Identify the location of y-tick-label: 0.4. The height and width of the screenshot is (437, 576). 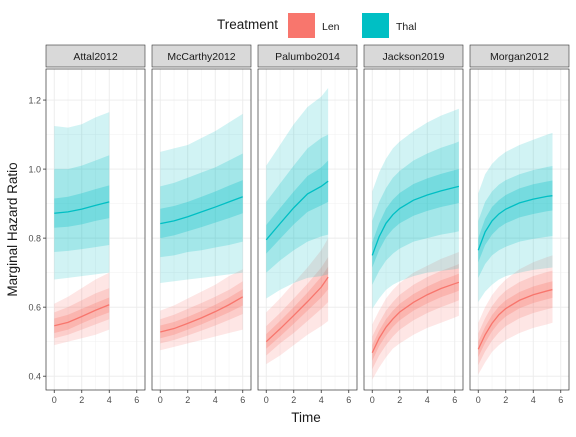
(34, 377).